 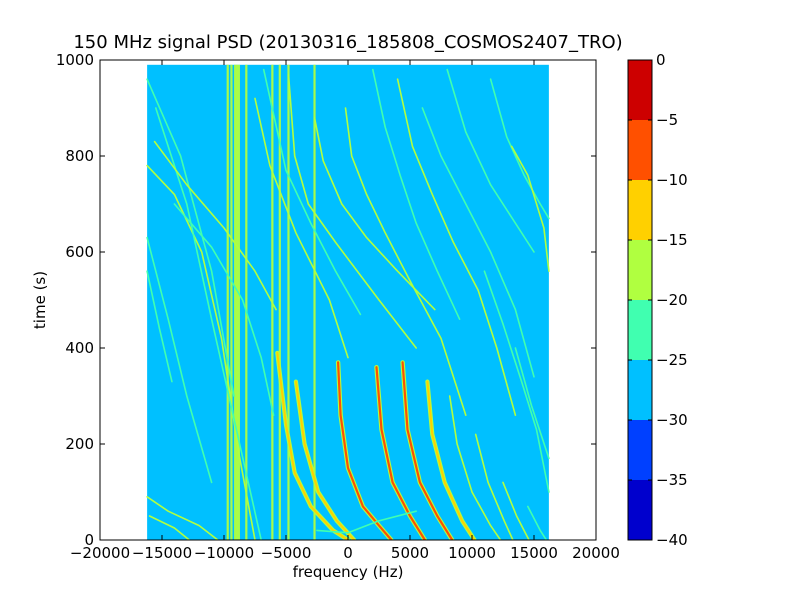 I want to click on x-tick-label: −15000, so click(x=162, y=553).